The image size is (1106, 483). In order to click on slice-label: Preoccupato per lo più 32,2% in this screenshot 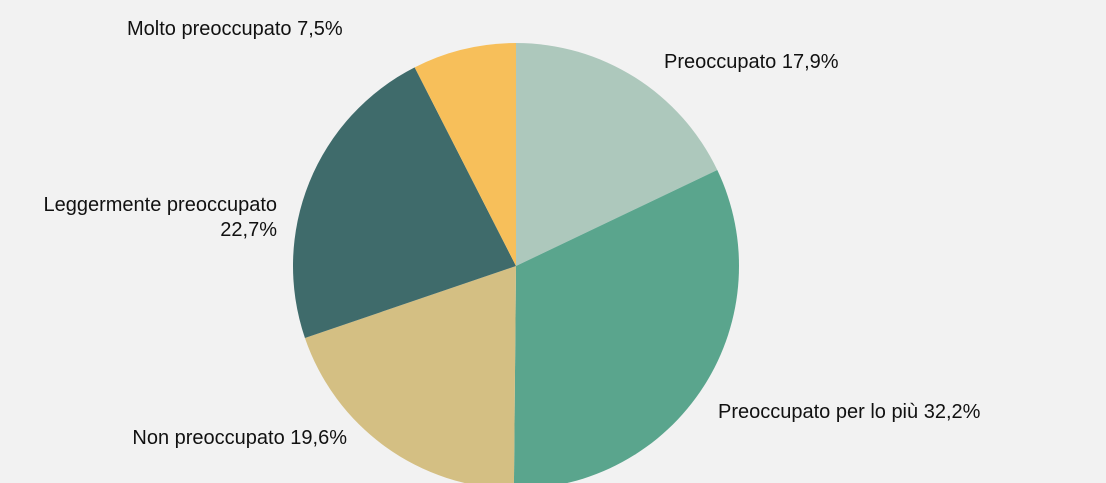, I will do `click(849, 412)`.